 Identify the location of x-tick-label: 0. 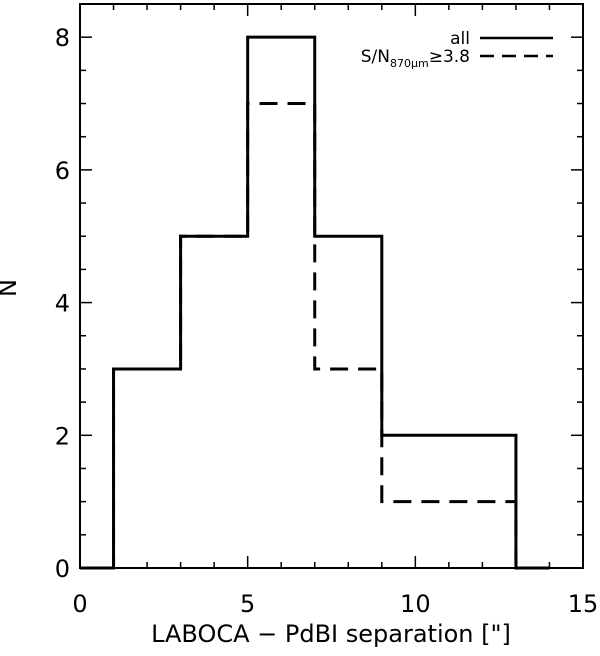
(79, 604).